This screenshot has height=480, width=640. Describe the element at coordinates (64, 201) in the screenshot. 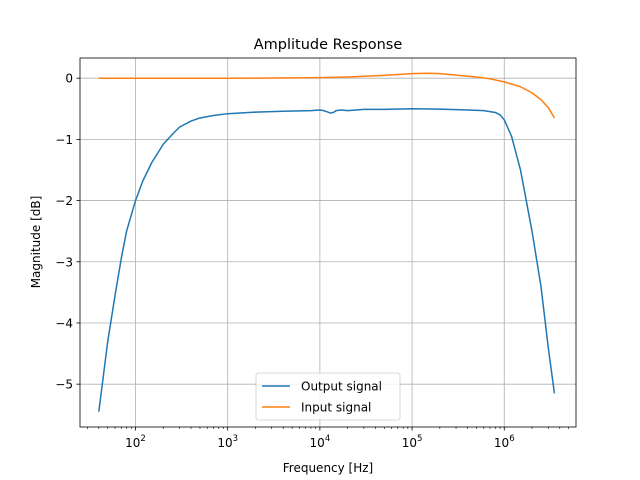

I see `y-tick-label: −2` at that location.